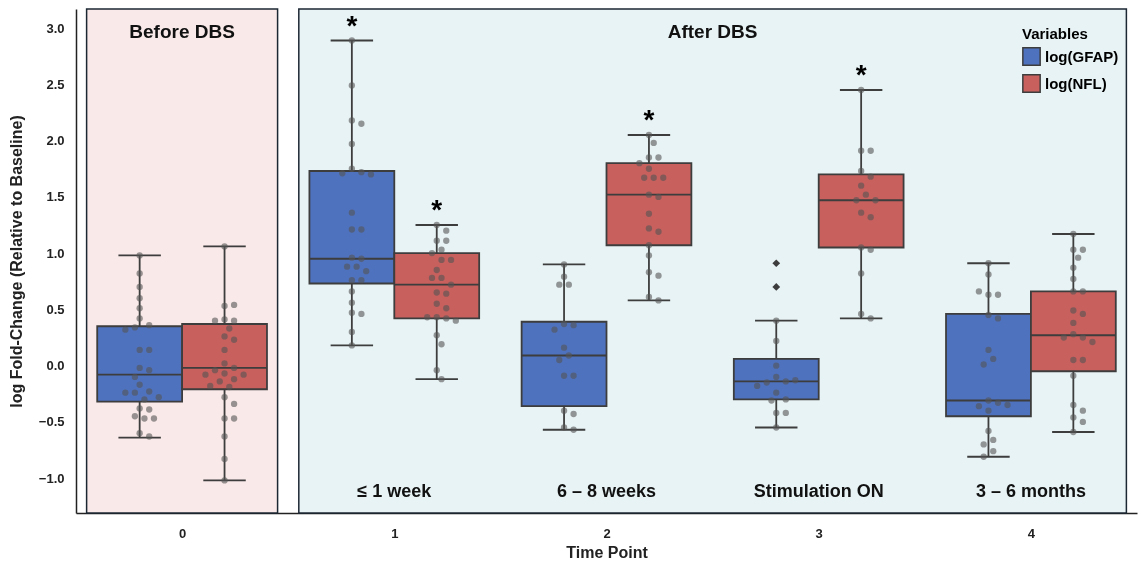 The width and height of the screenshot is (1147, 566). Describe the element at coordinates (16, 261) in the screenshot. I see `y-axis-title: log Fold-Change (Relative to Baseline)` at that location.